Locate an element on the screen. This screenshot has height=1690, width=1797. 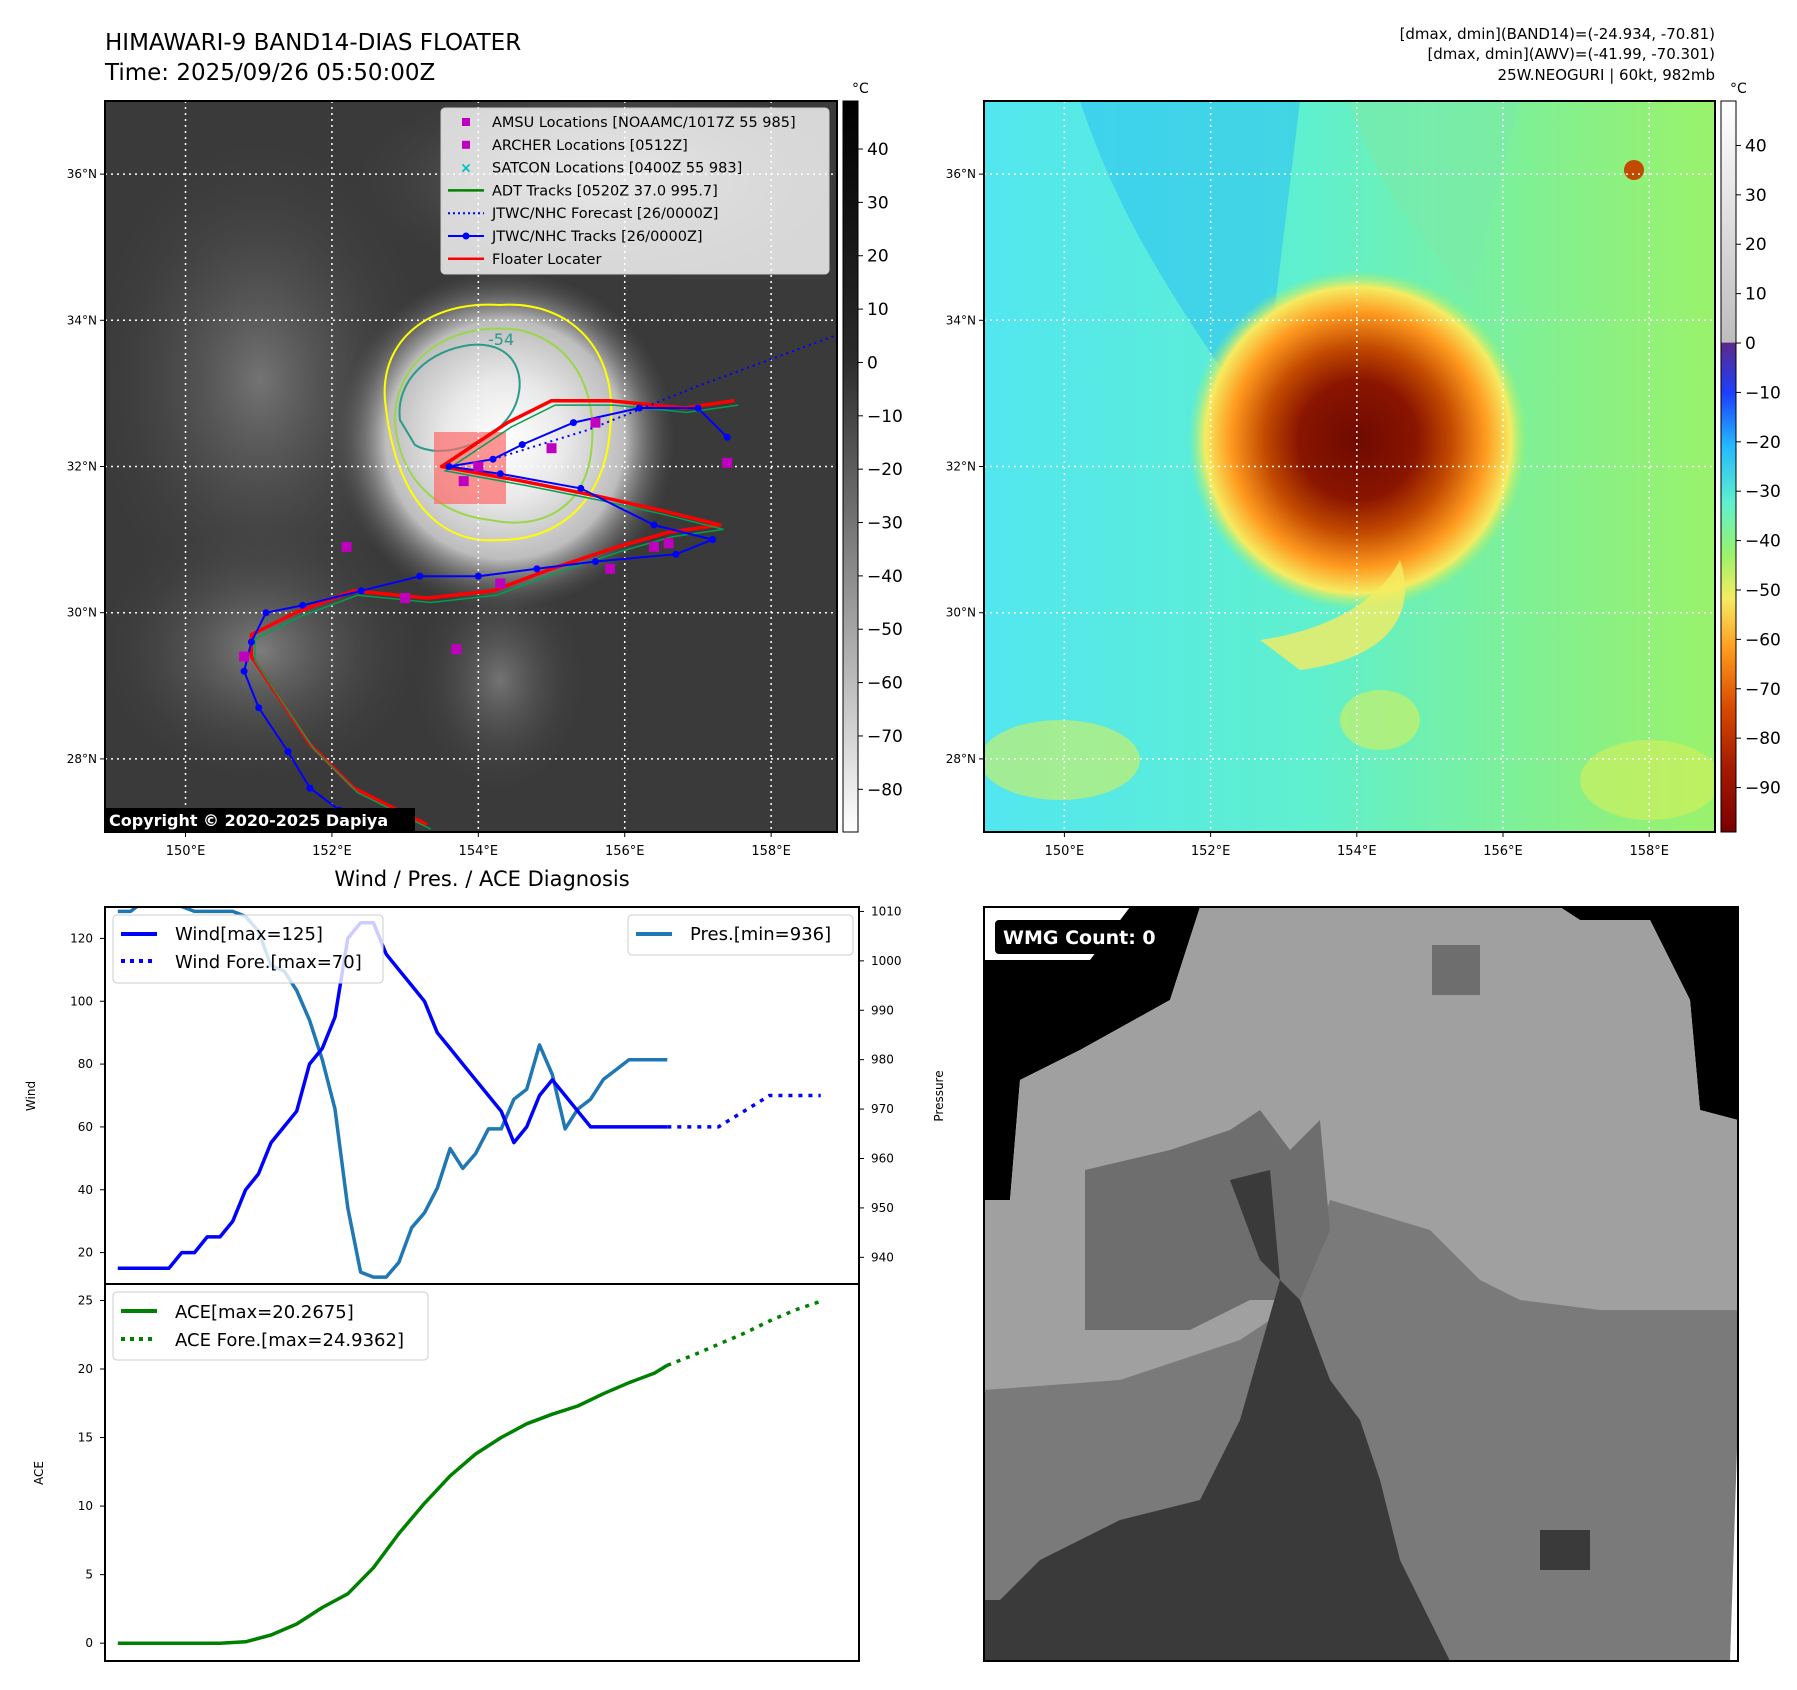
colorbar-tick-label: −20 is located at coordinates (885, 470).